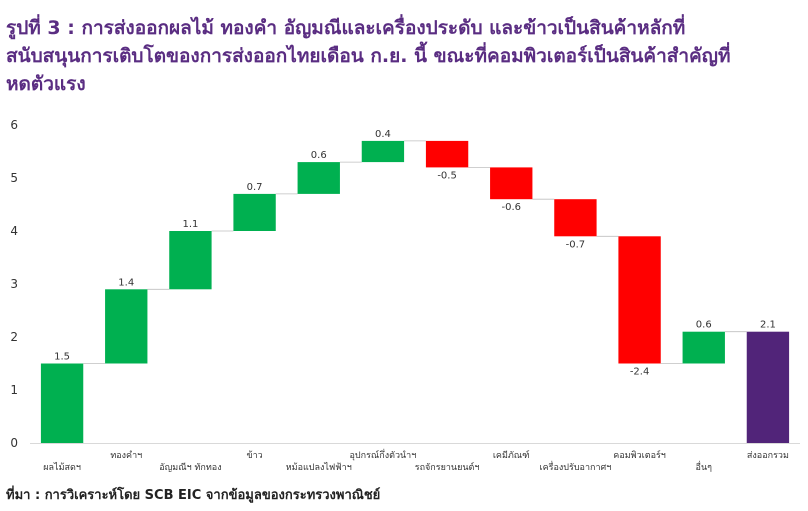  What do you see at coordinates (14, 284) in the screenshot?
I see `y-tick-label: 3` at bounding box center [14, 284].